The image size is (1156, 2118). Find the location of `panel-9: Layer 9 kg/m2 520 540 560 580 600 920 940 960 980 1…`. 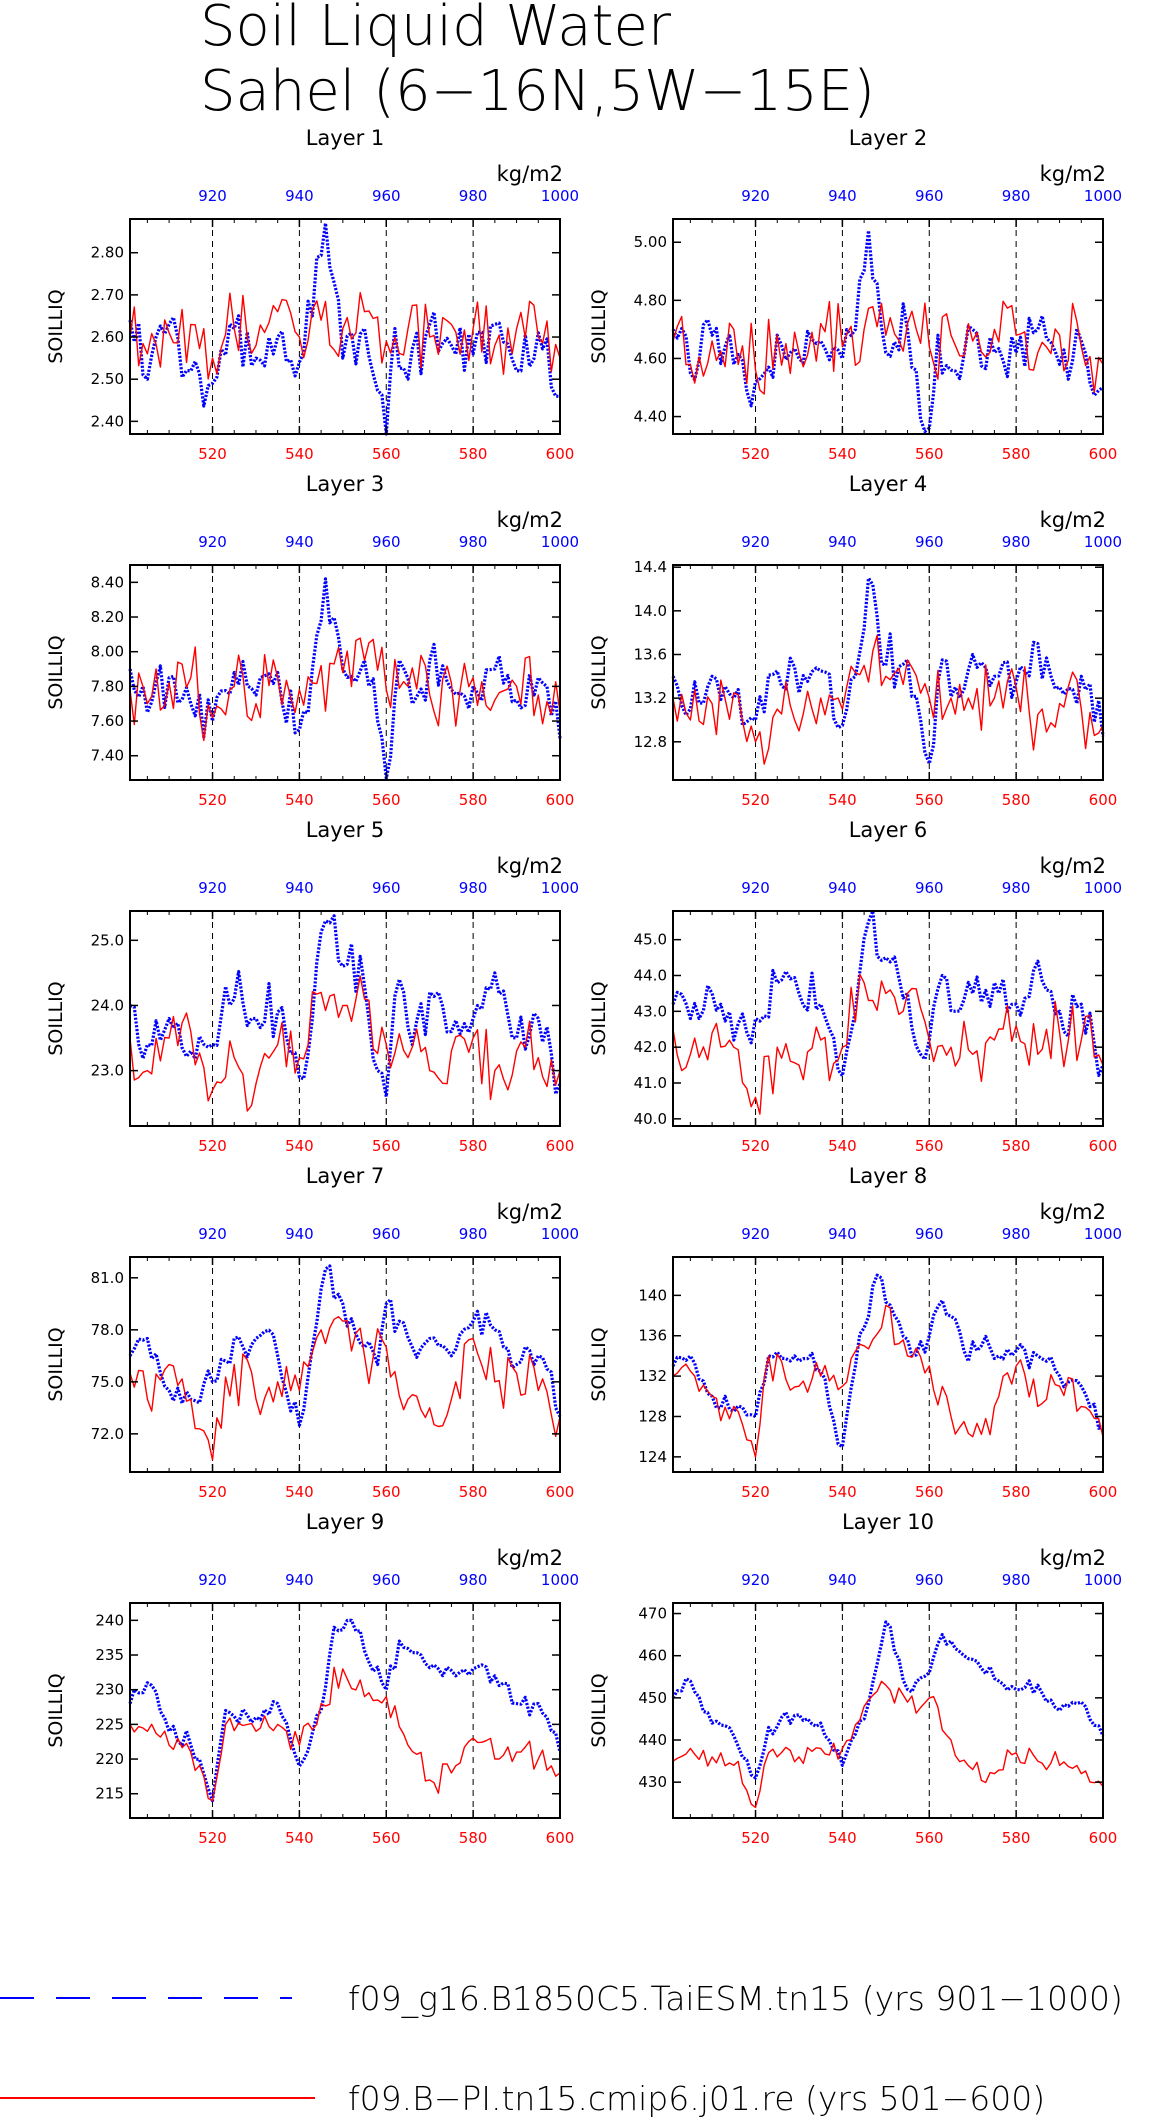

panel-9: Layer 9 kg/m2 520 540 560 580 600 920 940 960 980 1… is located at coordinates (312, 1678).